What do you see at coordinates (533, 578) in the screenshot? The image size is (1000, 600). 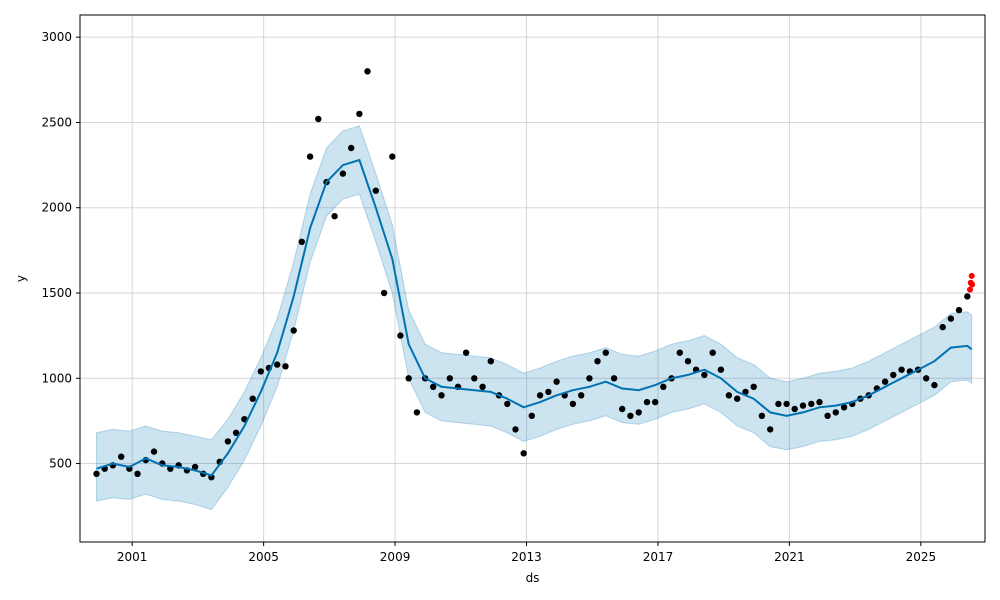 I see `x-axis-title: ds` at bounding box center [533, 578].